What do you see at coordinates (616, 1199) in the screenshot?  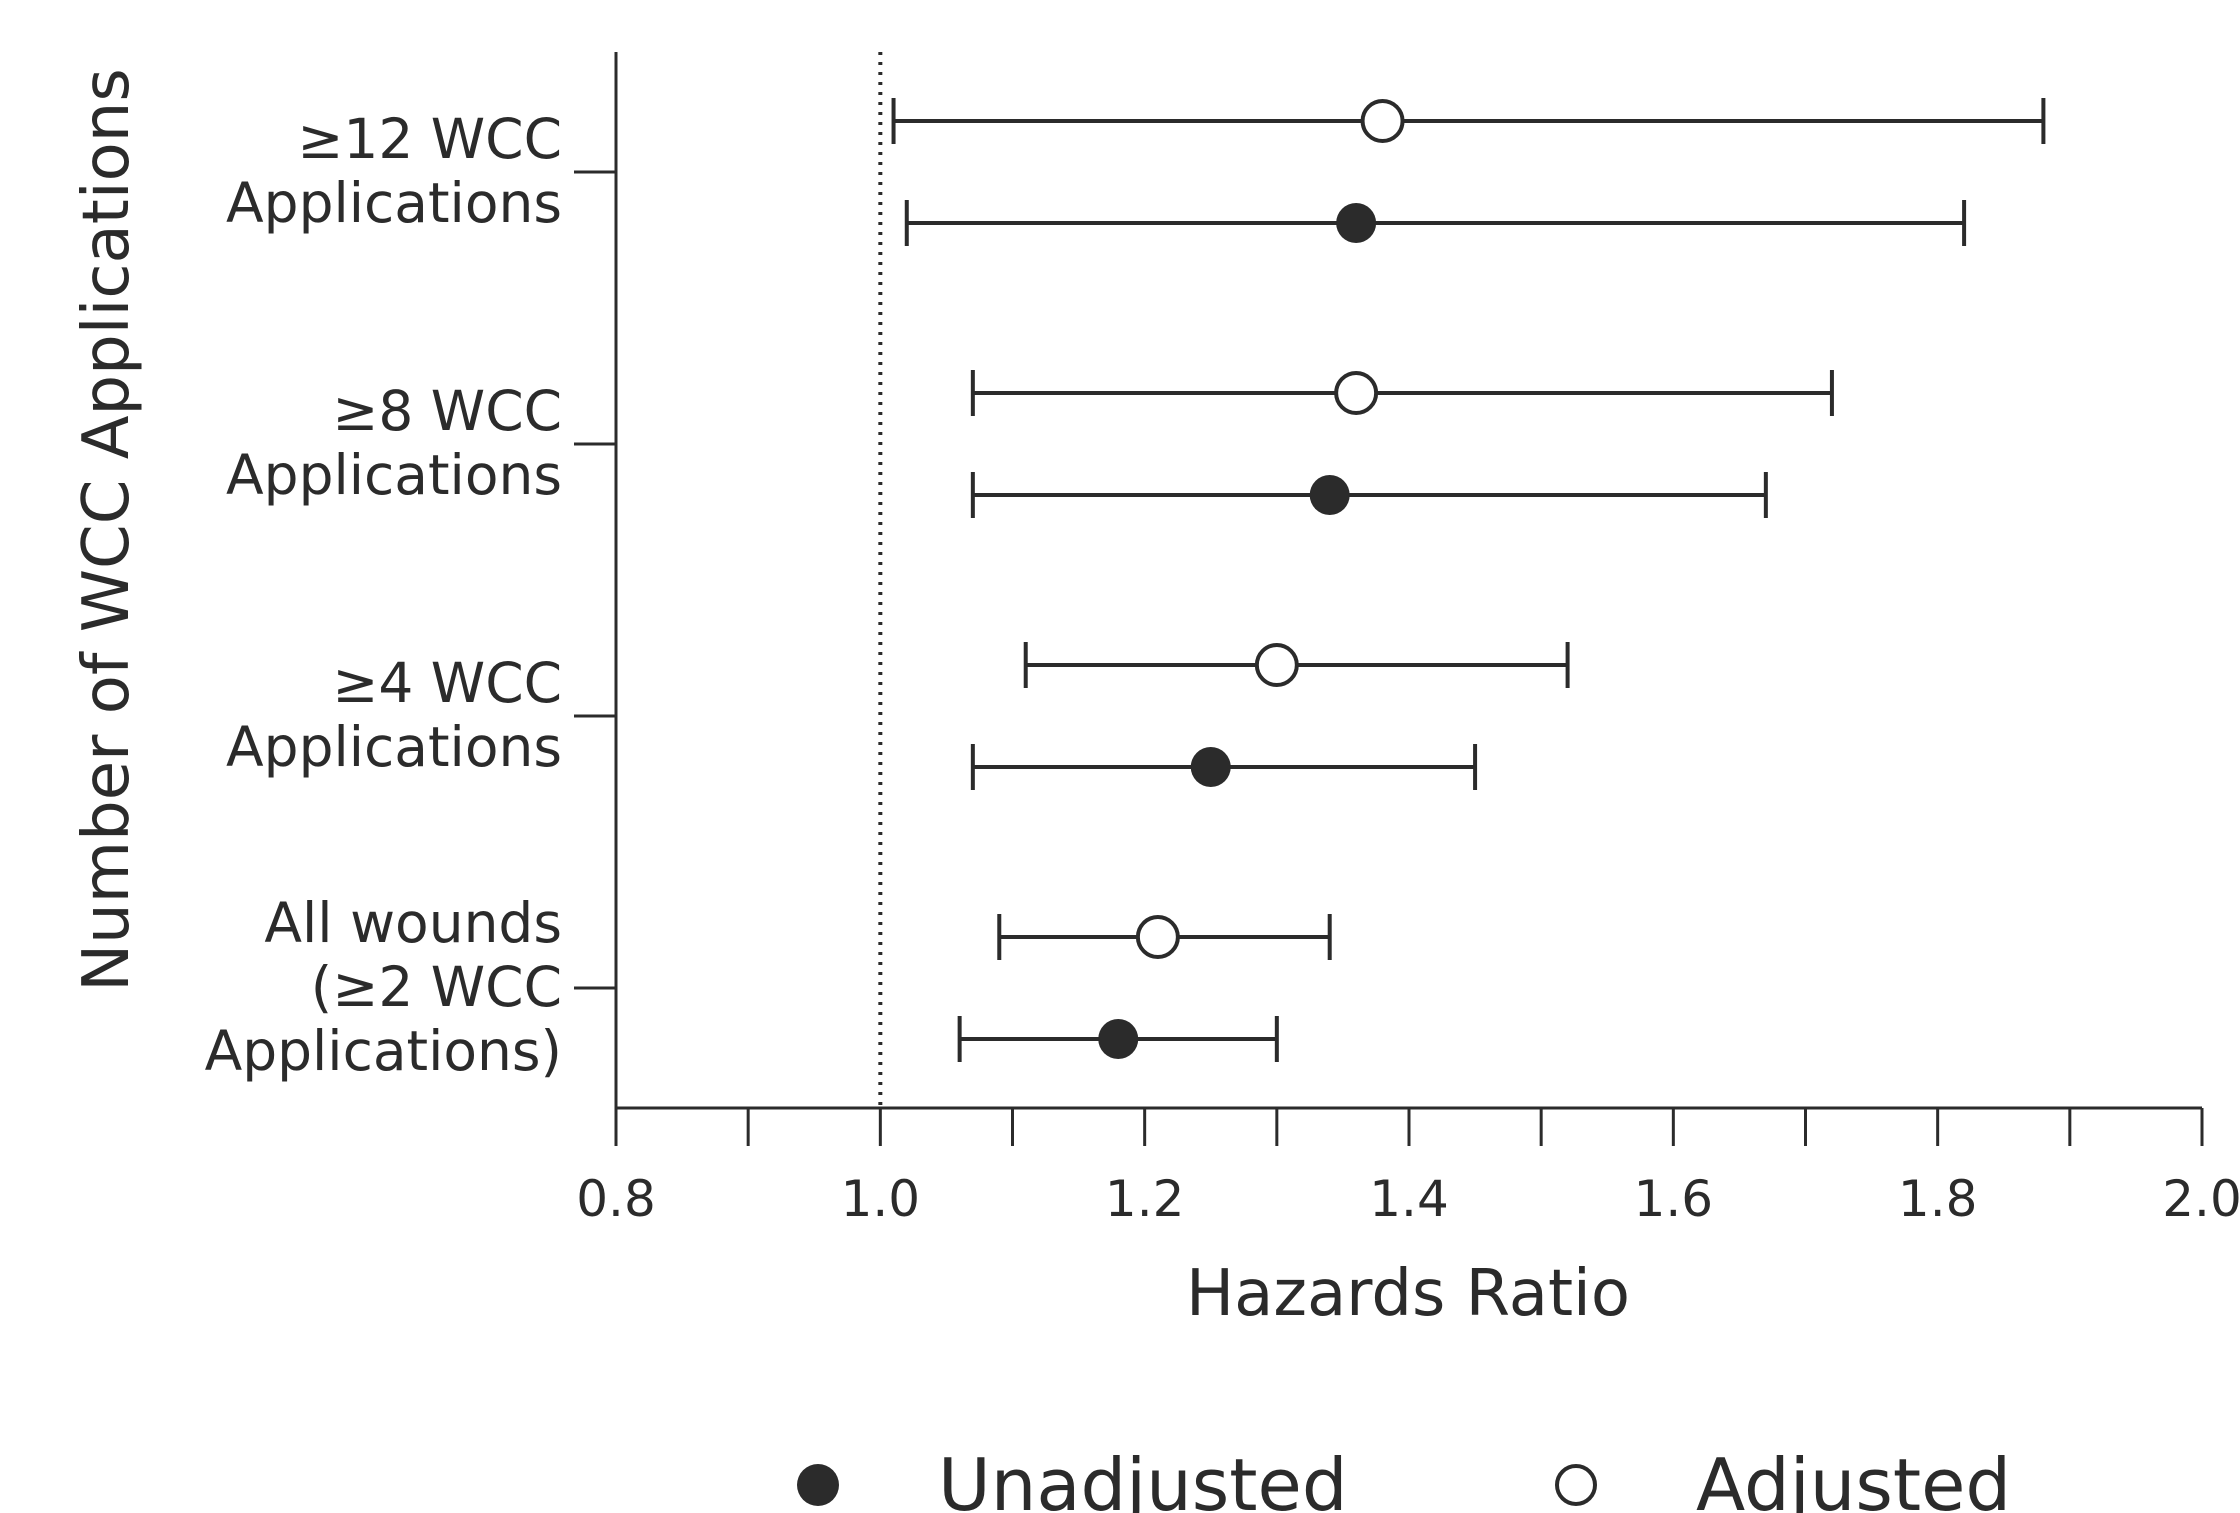 I see `x-tick-label: 0.8` at bounding box center [616, 1199].